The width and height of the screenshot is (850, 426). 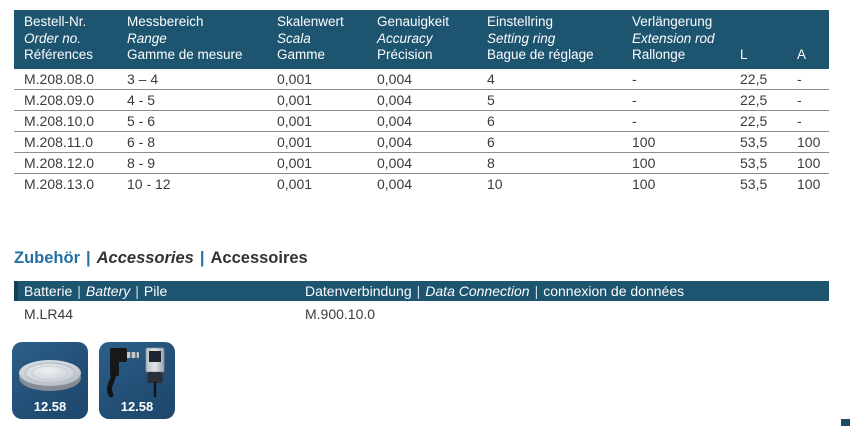 I want to click on header-en: Range, so click(x=147, y=38).